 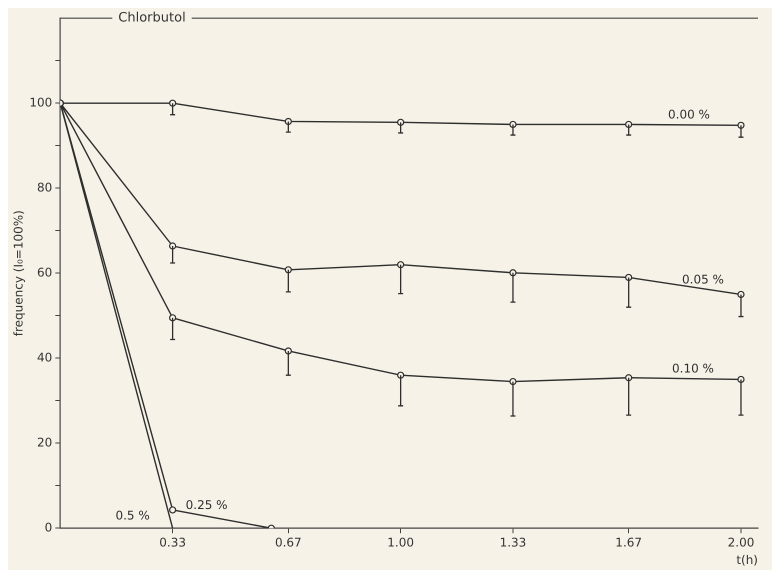 What do you see at coordinates (40, 102) in the screenshot?
I see `y-tick-label: 100` at bounding box center [40, 102].